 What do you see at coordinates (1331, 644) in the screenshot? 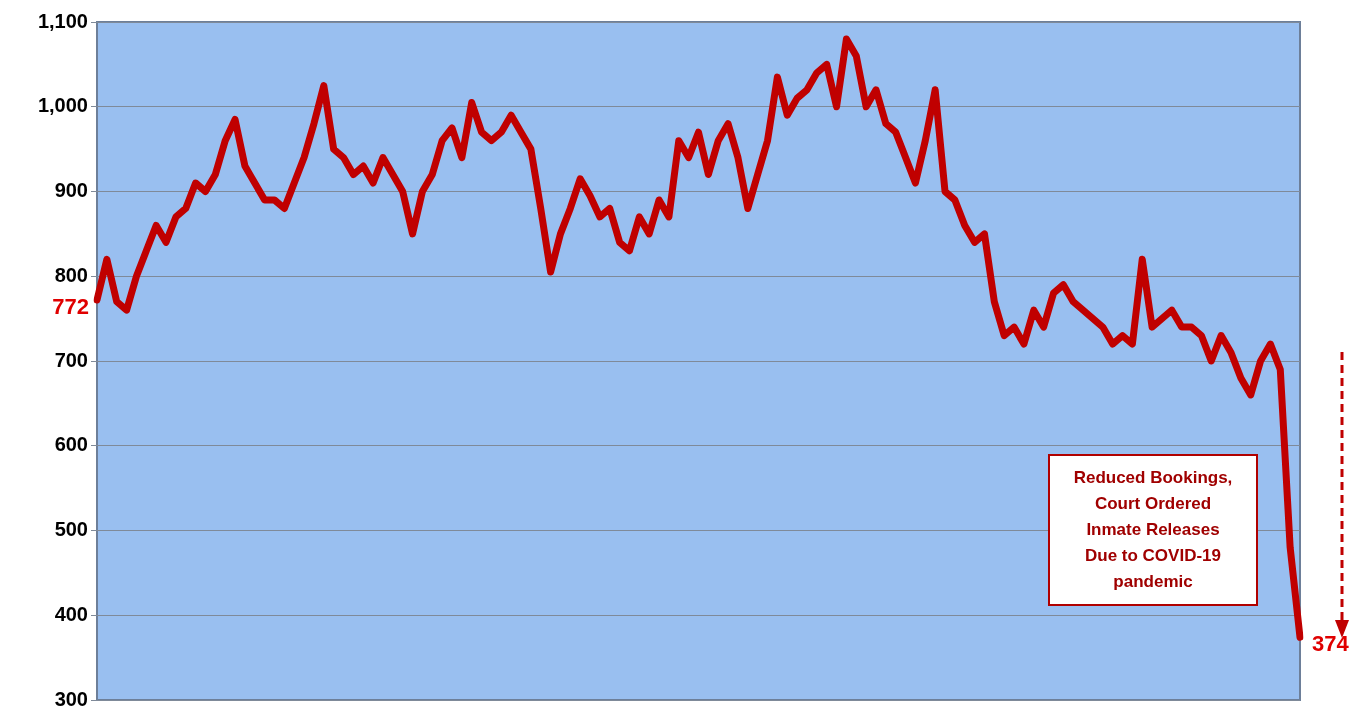
I see `text: 374` at bounding box center [1331, 644].